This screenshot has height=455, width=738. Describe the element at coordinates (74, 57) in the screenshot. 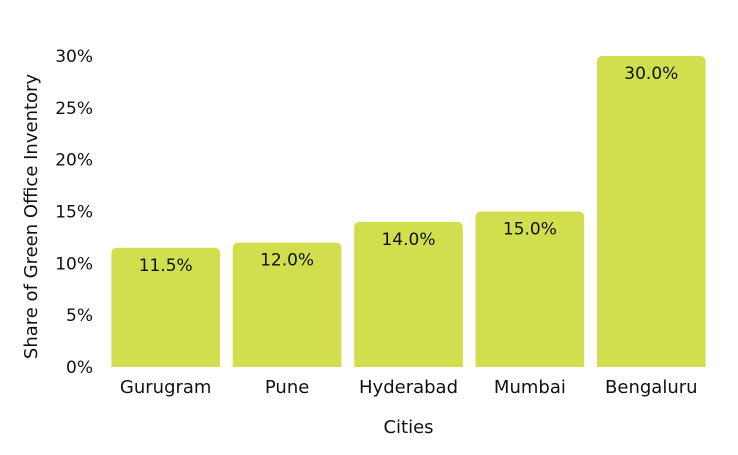

I see `y-tick-label: 30%` at that location.